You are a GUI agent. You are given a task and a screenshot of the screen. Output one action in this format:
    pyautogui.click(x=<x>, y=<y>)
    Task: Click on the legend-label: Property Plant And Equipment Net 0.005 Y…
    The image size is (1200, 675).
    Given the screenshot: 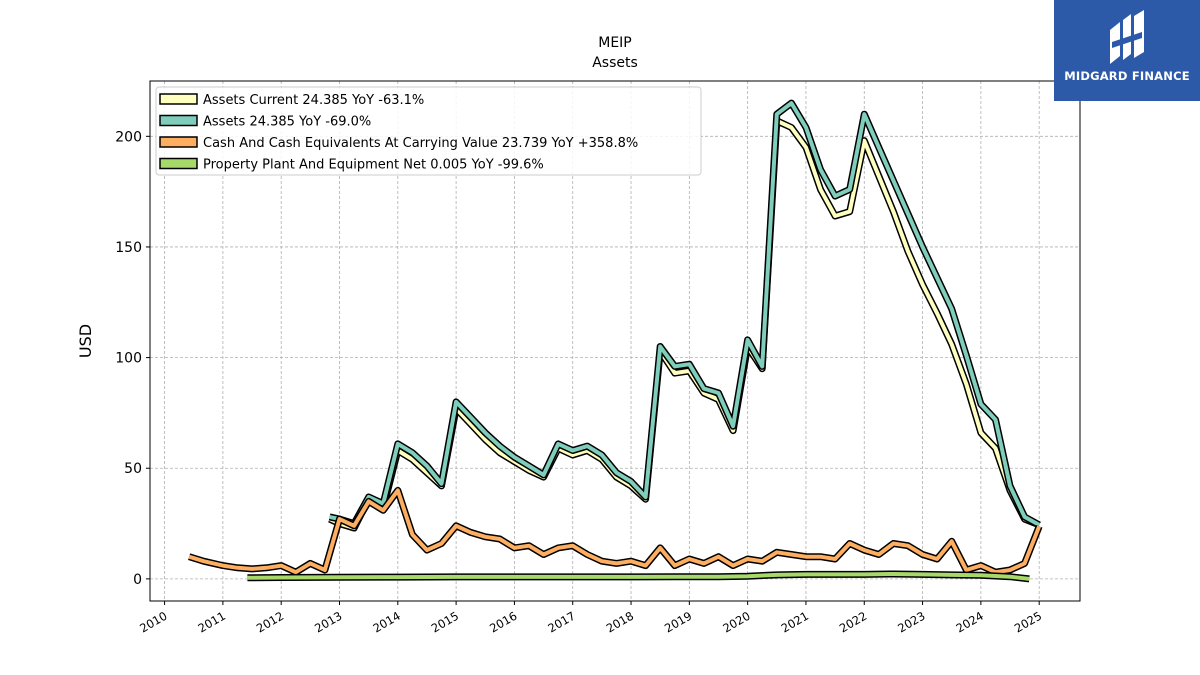 What is the action you would take?
    pyautogui.click(x=373, y=165)
    